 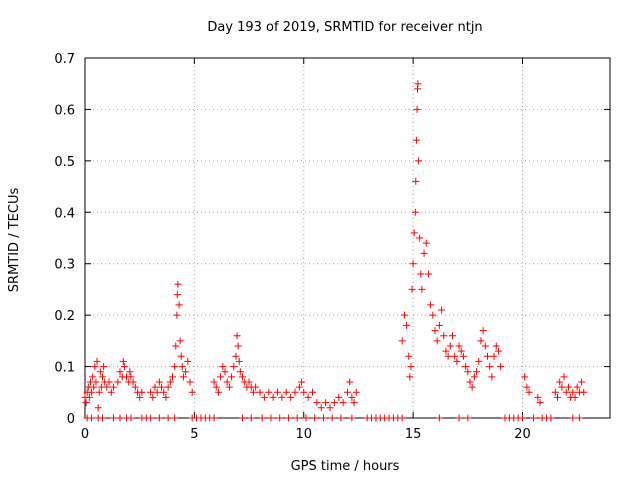 What do you see at coordinates (303, 434) in the screenshot?
I see `x-tick-label: 10` at bounding box center [303, 434].